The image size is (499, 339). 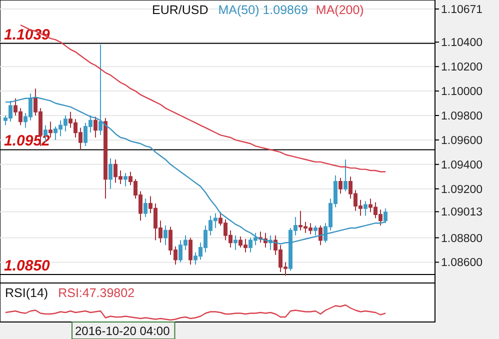 I want to click on date-label: 2016-10-20 04:00, so click(x=124, y=330).